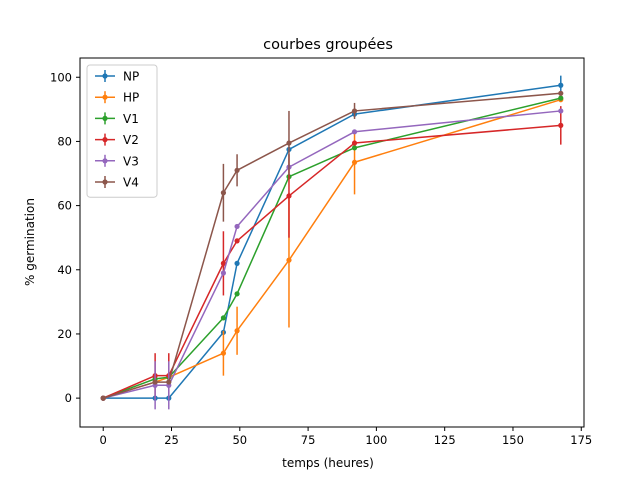 This screenshot has width=640, height=484. I want to click on legend-box, so click(122, 131).